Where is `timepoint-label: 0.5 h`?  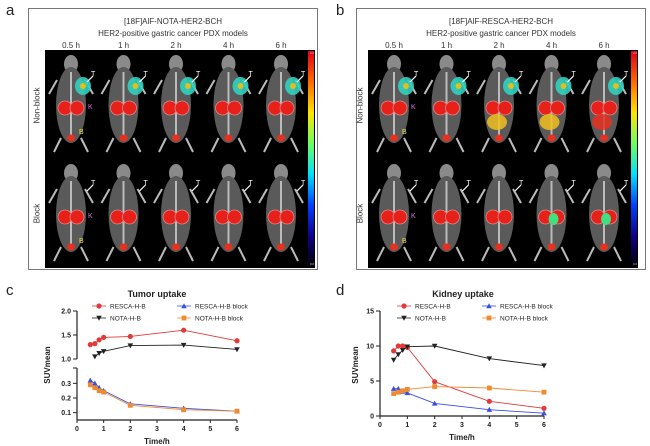
timepoint-label: 0.5 h is located at coordinates (394, 45).